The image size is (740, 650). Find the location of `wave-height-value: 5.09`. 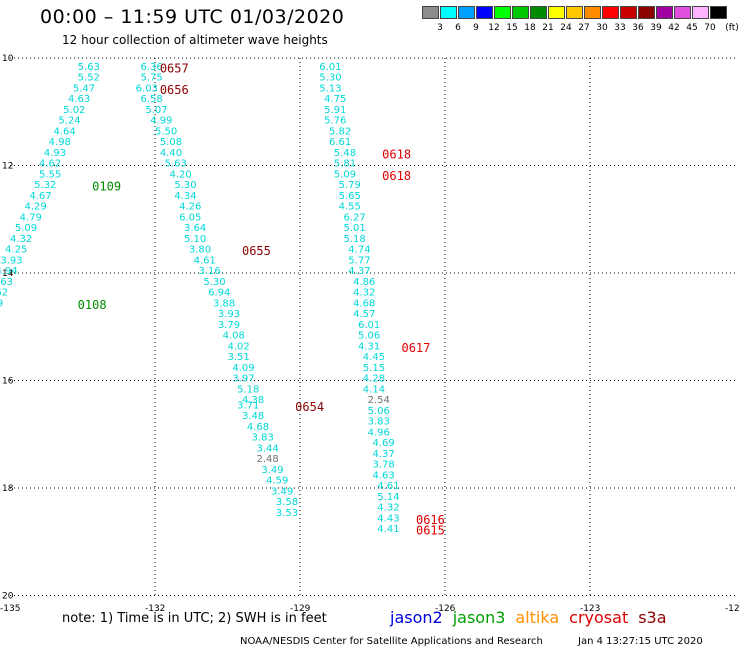

wave-height-value: 5.09 is located at coordinates (26, 228).